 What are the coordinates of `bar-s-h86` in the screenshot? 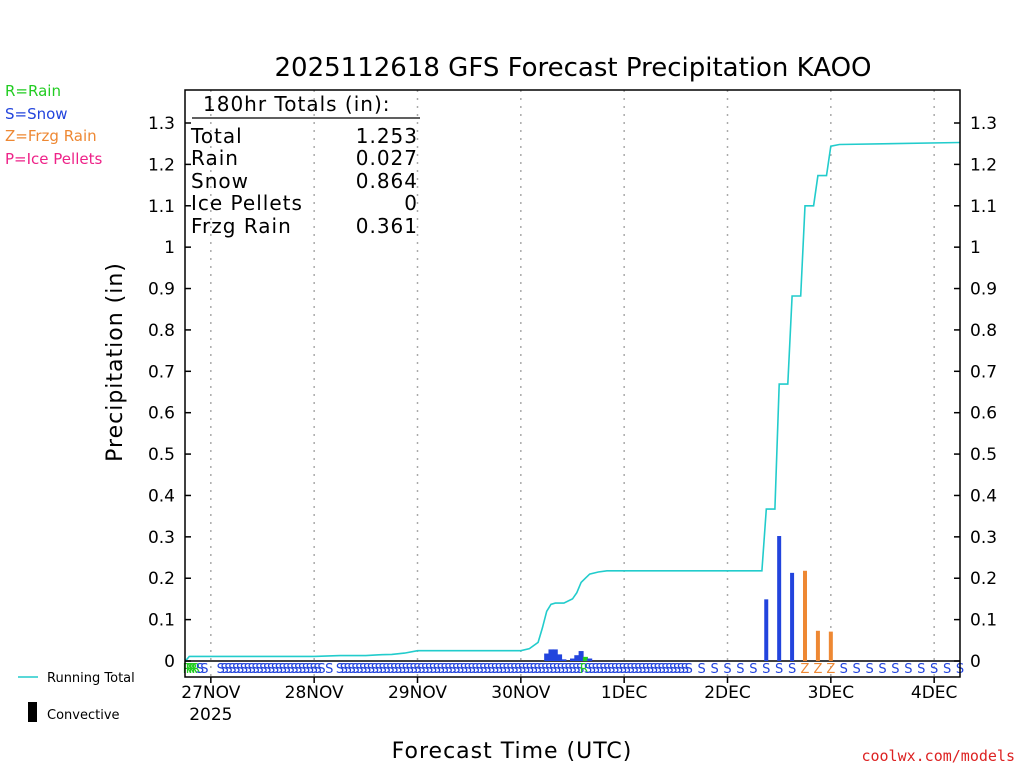 It's located at (555, 655).